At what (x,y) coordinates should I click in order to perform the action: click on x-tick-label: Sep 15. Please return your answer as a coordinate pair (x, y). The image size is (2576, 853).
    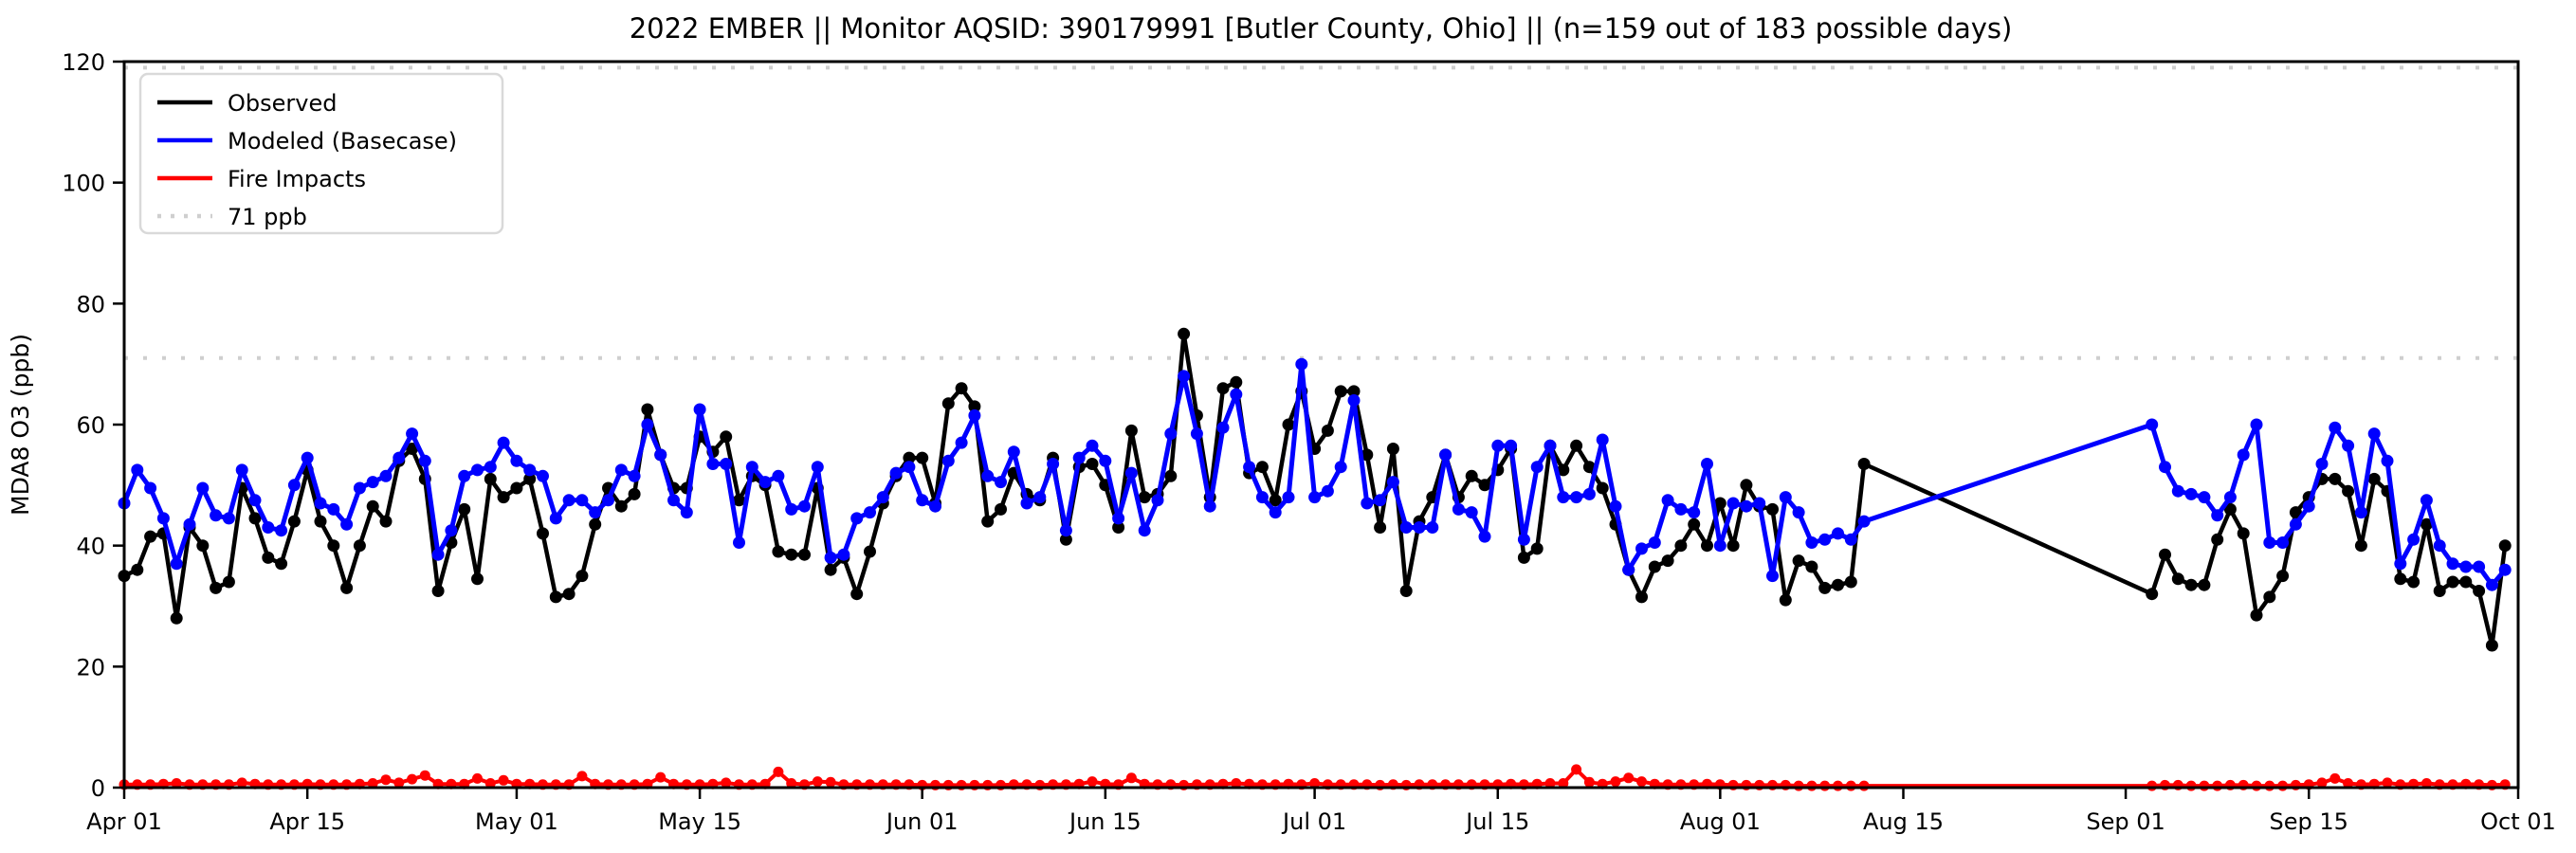
    Looking at the image, I should click on (2309, 821).